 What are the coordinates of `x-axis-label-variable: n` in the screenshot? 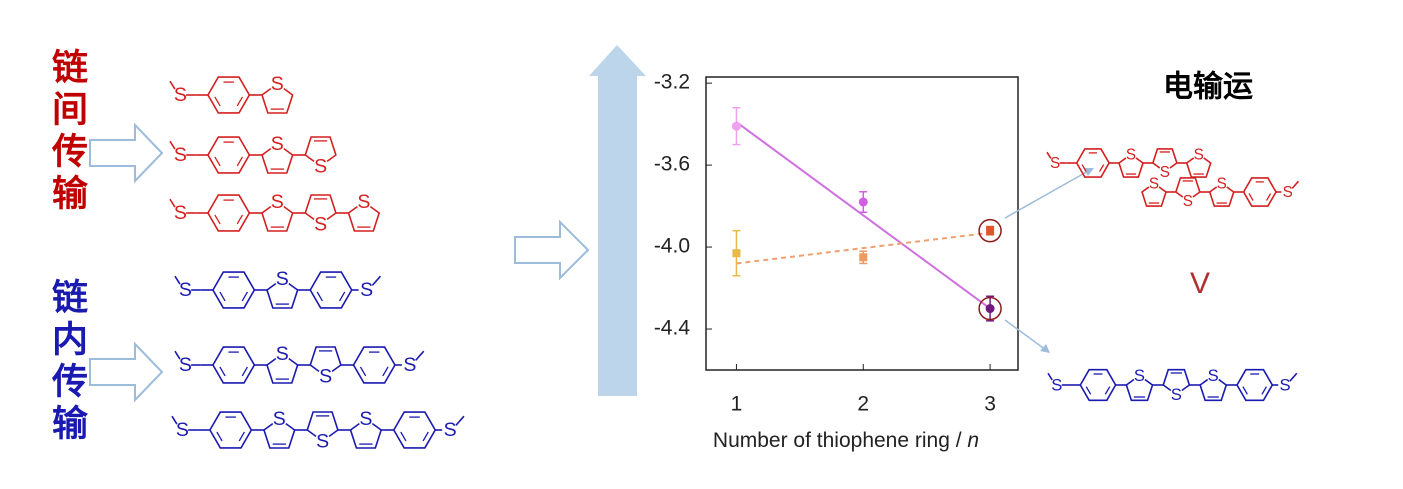 It's located at (973, 440).